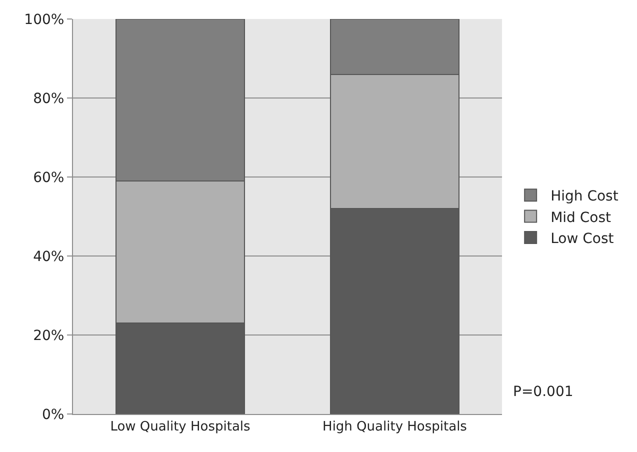  What do you see at coordinates (543, 392) in the screenshot?
I see `text: P=0.001` at bounding box center [543, 392].